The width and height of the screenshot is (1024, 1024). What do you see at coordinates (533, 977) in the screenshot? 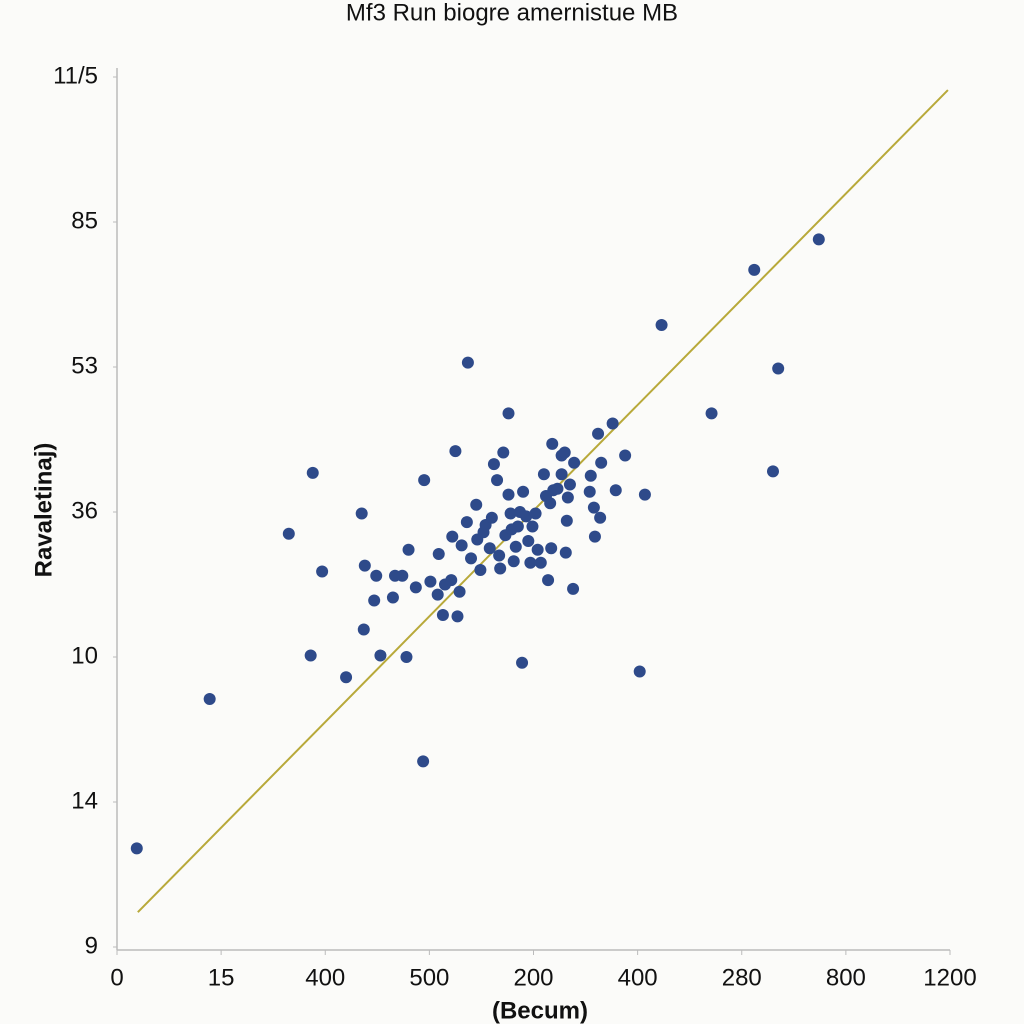
I see `x-tick-label: 200` at bounding box center [533, 977].